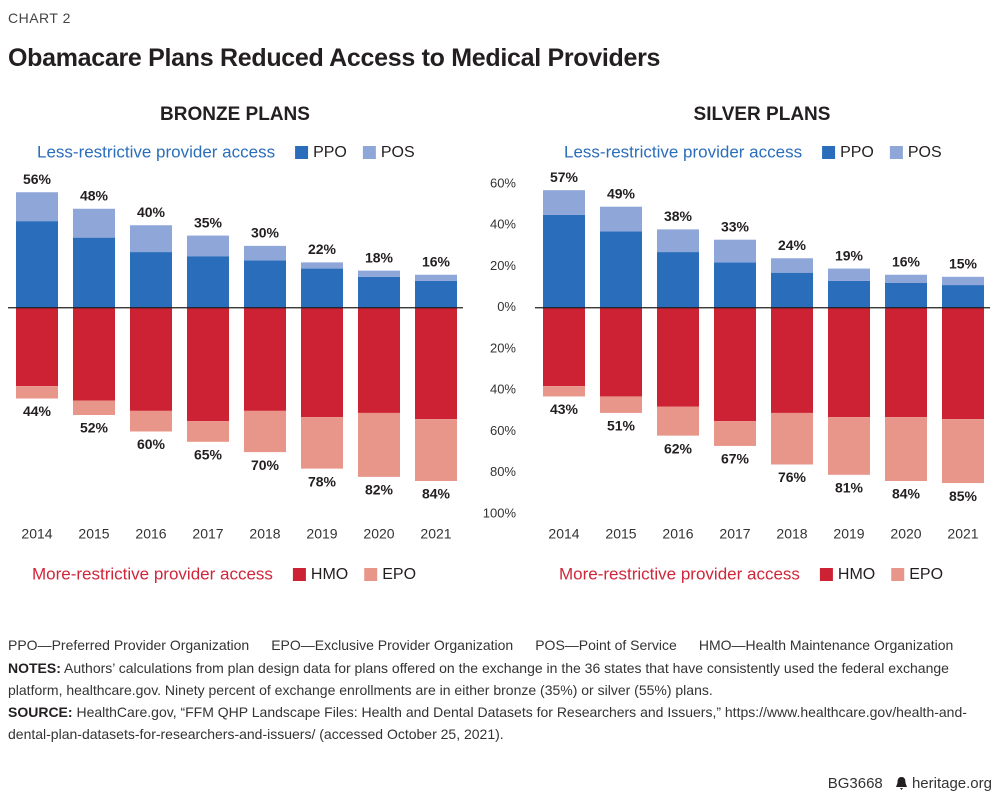 Image resolution: width=1000 pixels, height=792 pixels. I want to click on total-label: 84%, so click(436, 494).